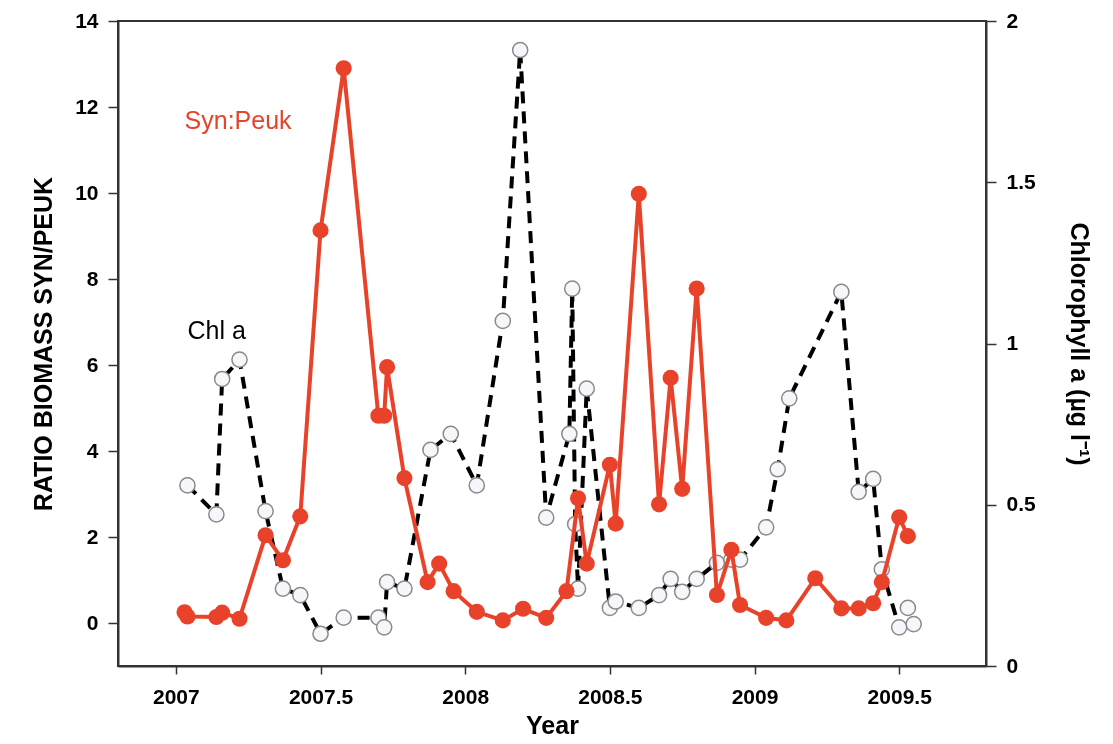 This screenshot has height=744, width=1113. Describe the element at coordinates (87, 20) in the screenshot. I see `y-tick-label: 14` at that location.